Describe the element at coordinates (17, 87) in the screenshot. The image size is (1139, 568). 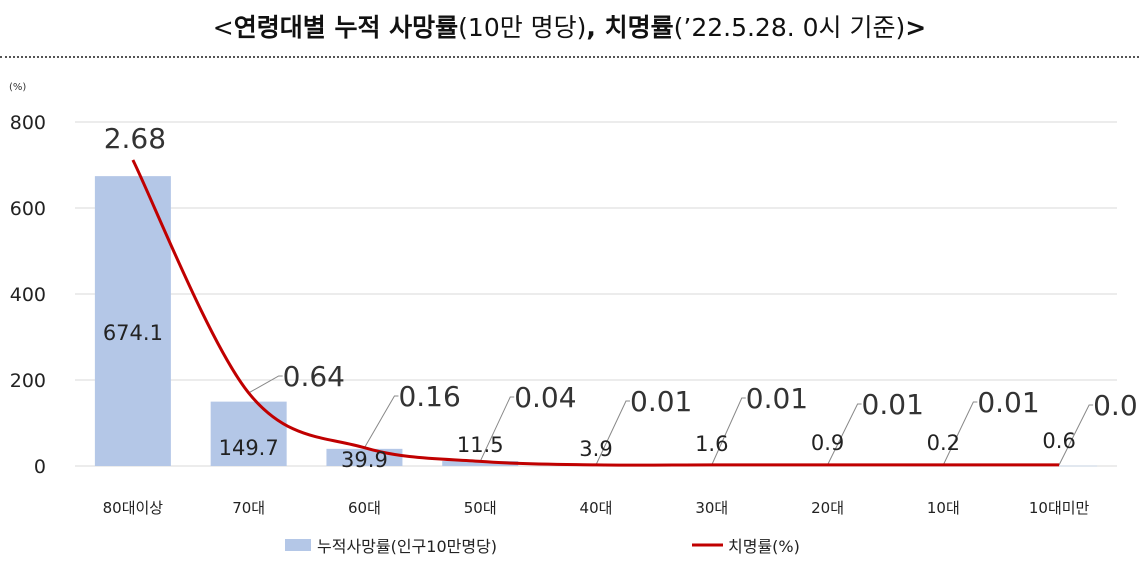
I see `y-unit-label: (%)` at that location.